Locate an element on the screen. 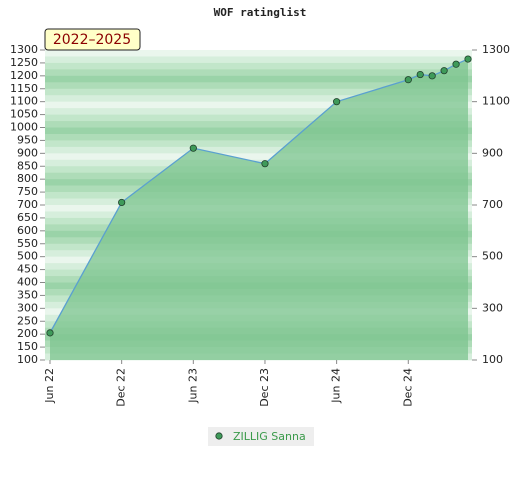 The width and height of the screenshot is (520, 480). annotation-box is located at coordinates (92, 39).